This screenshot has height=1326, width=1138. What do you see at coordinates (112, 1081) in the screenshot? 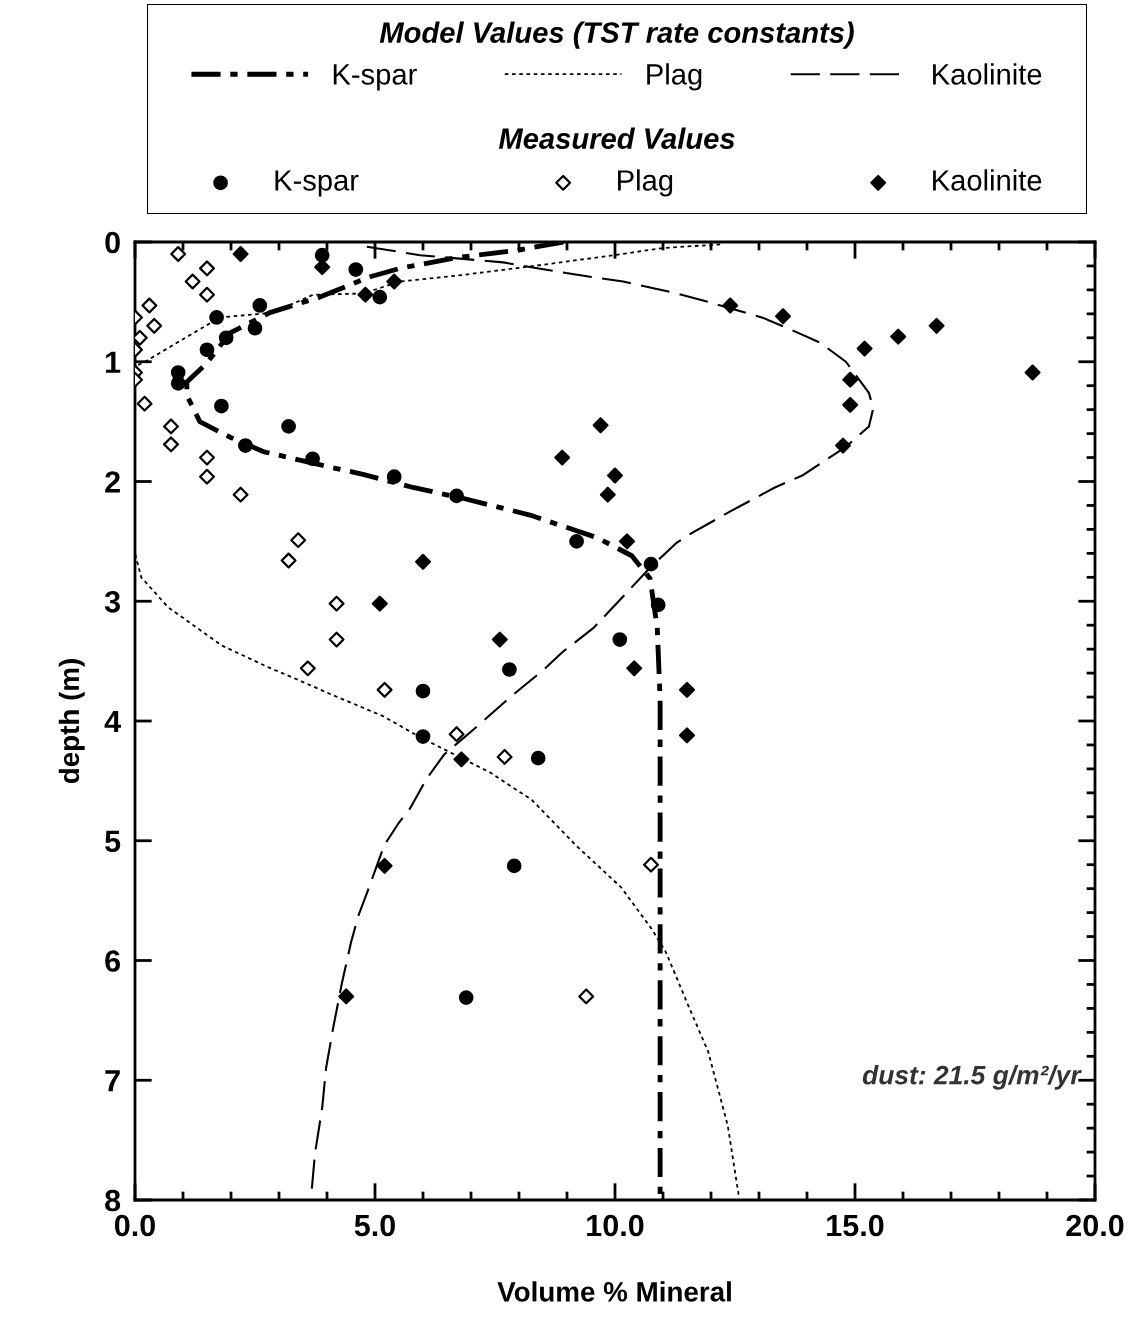
I see `y-tick-label: 7` at bounding box center [112, 1081].